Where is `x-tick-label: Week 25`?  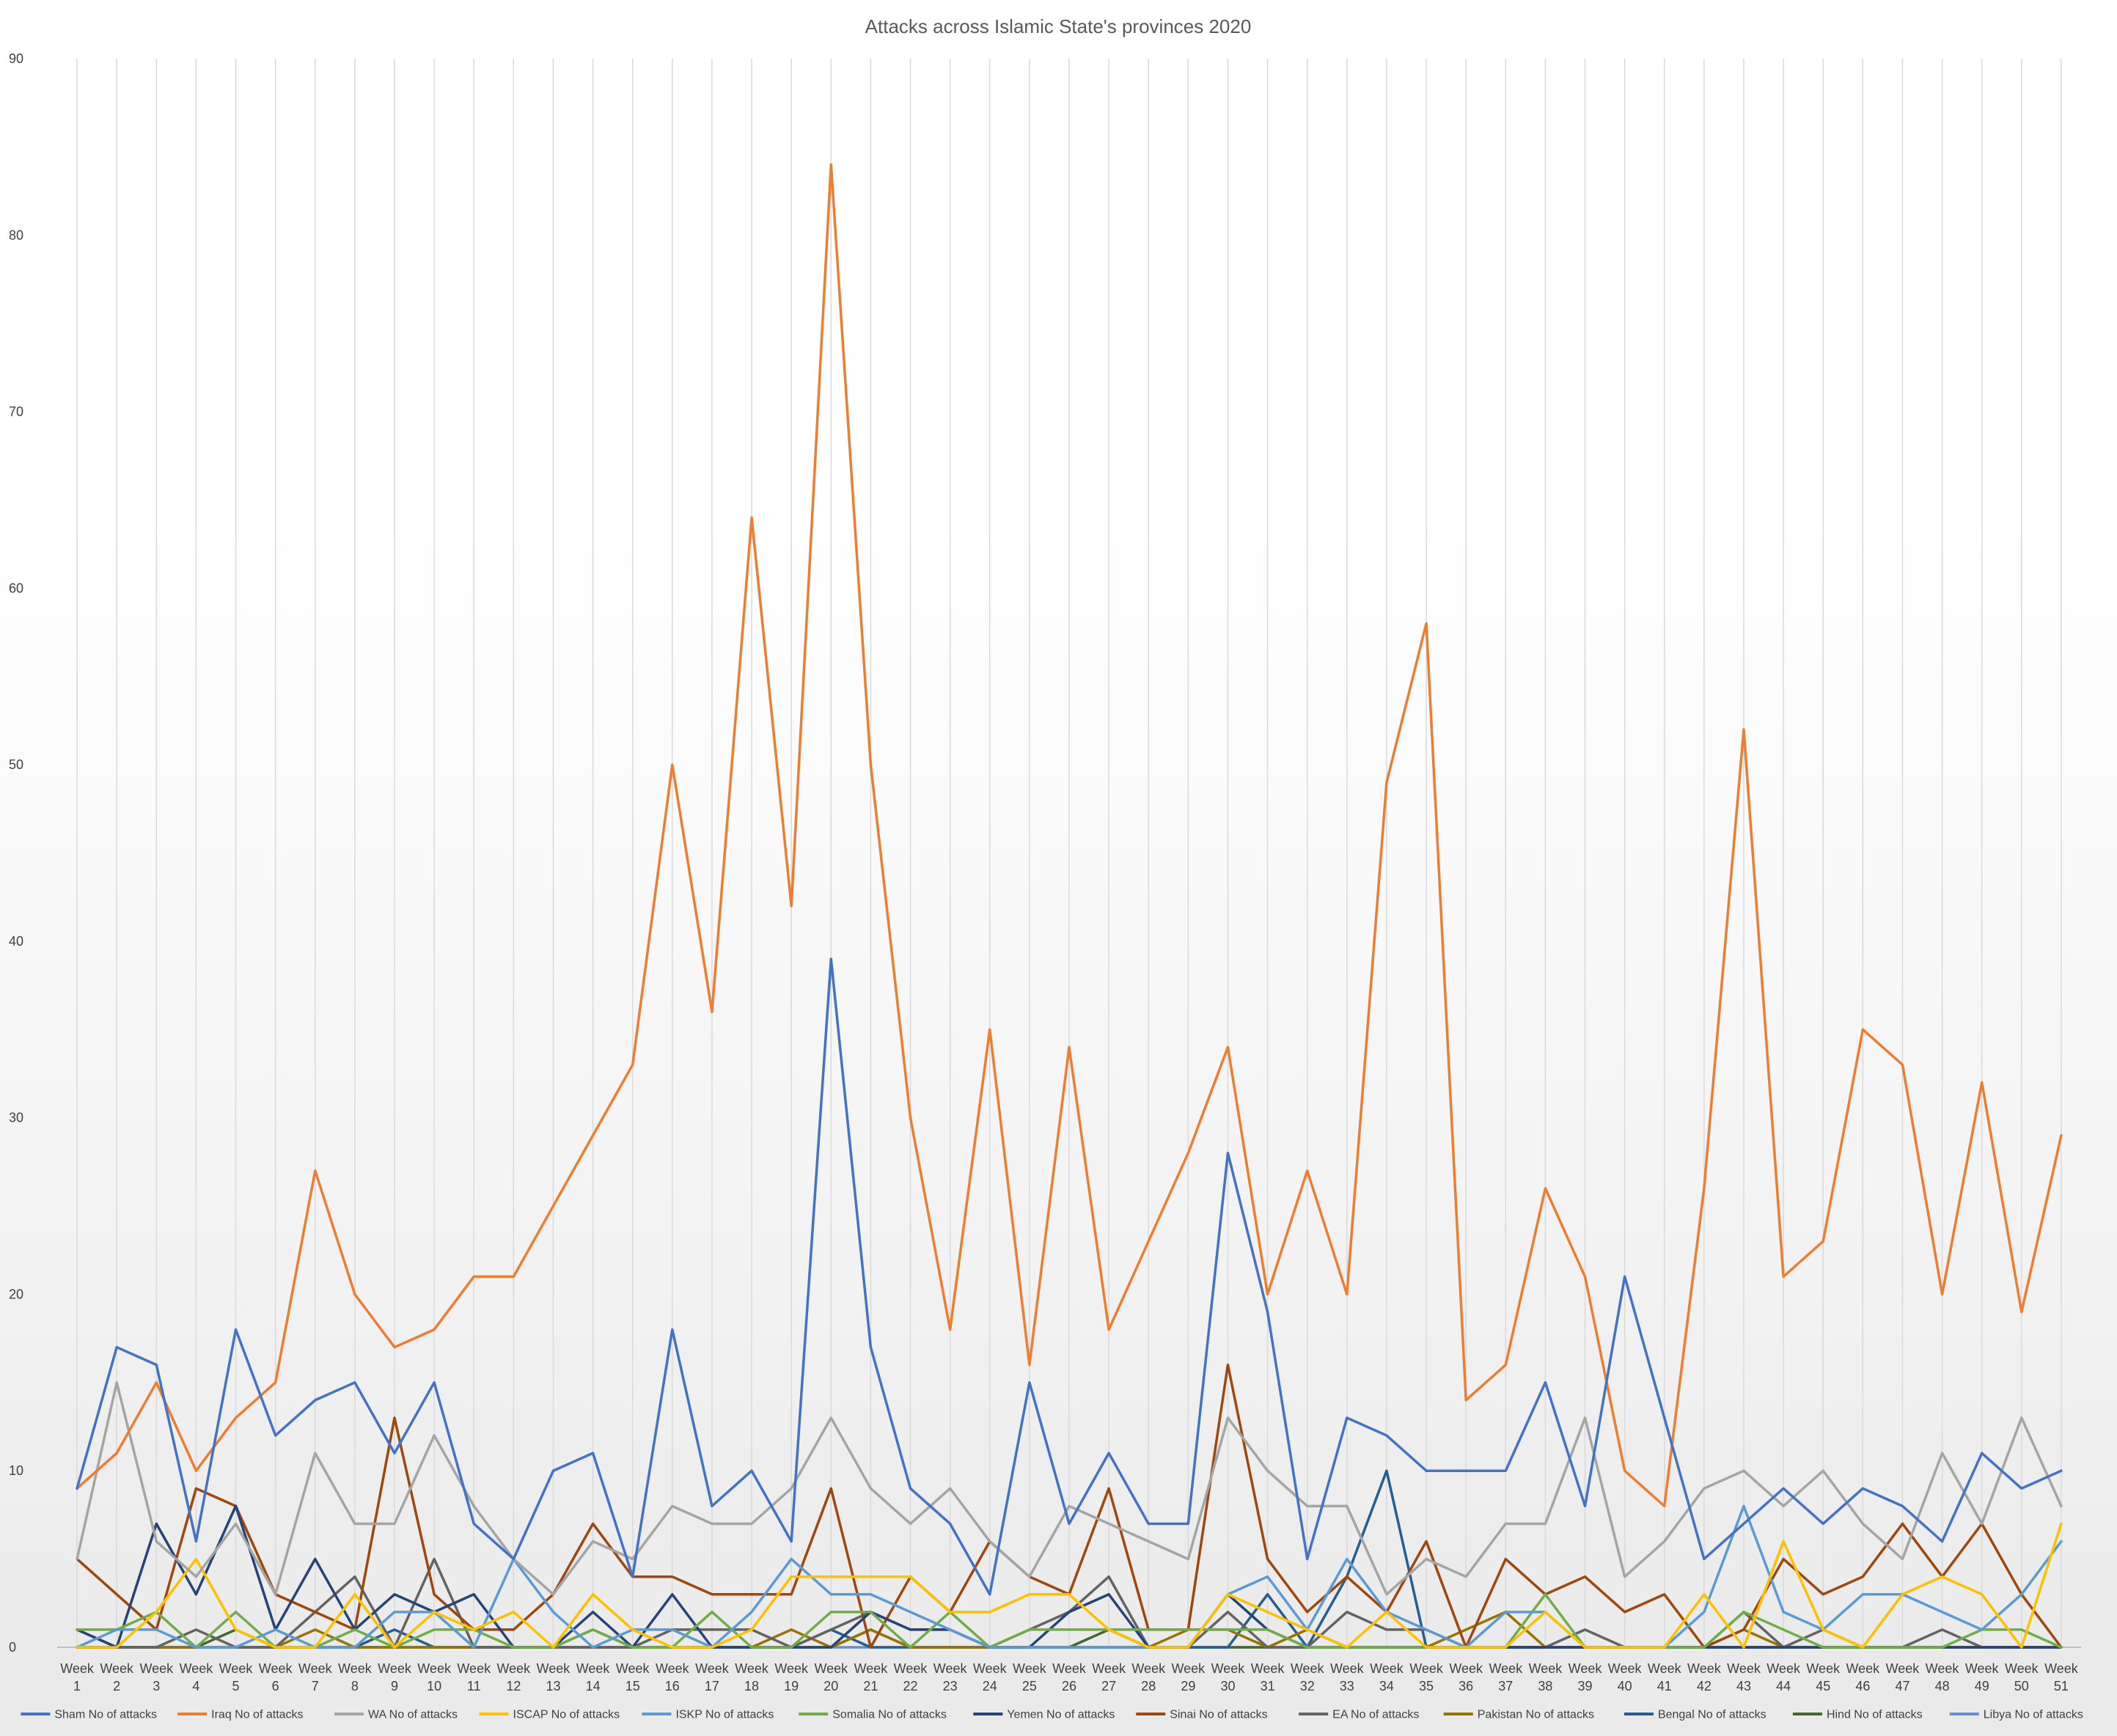 x-tick-label: Week 25 is located at coordinates (1030, 1677).